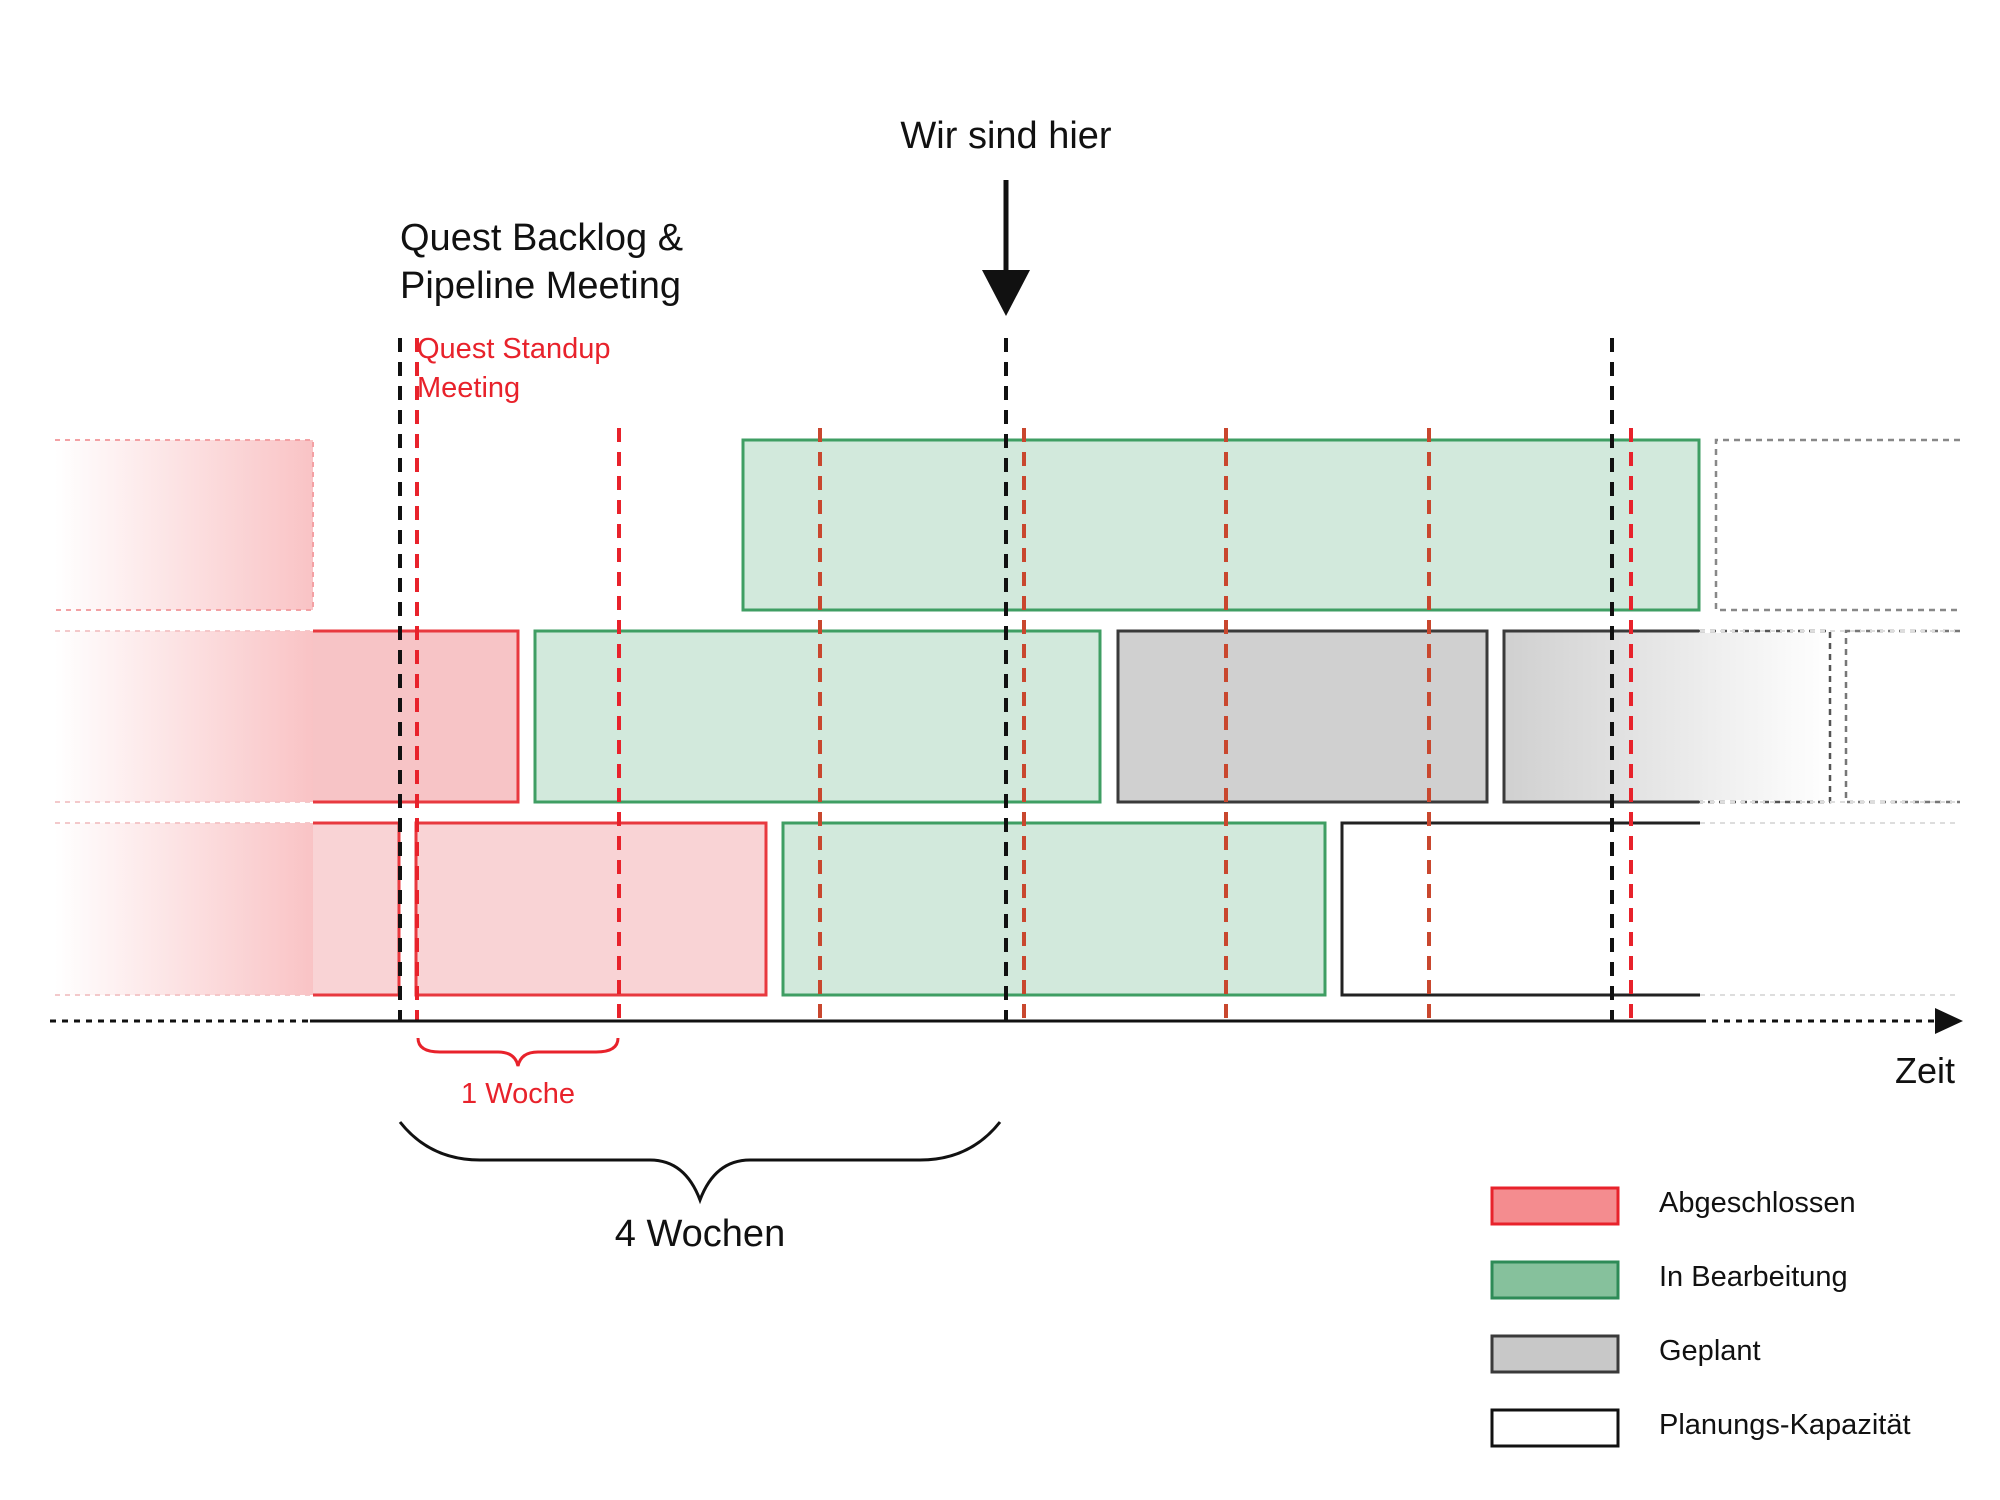 This screenshot has width=2000, height=1500. I want to click on four-weeks-label: 4 Wochen, so click(700, 1234).